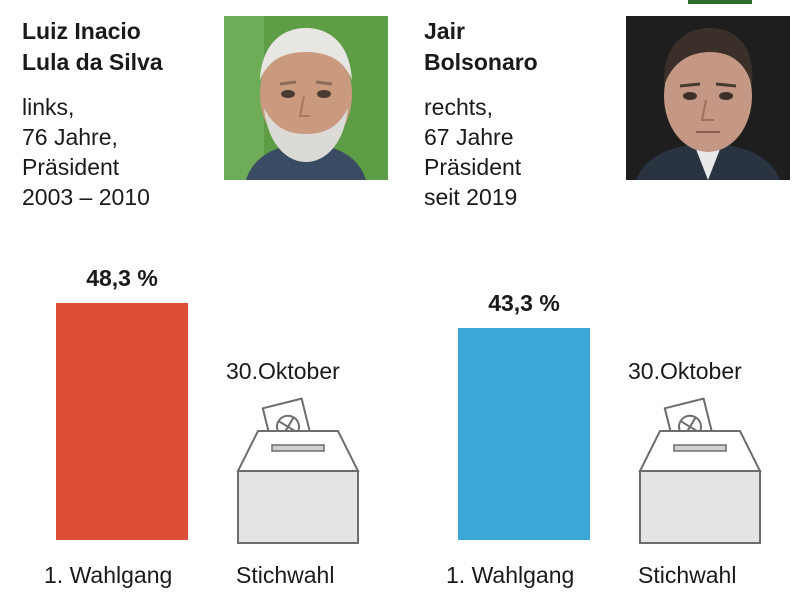  I want to click on candidate-info: links, 76 Jahre, Präsident 2003 – 2010, so click(86, 152).